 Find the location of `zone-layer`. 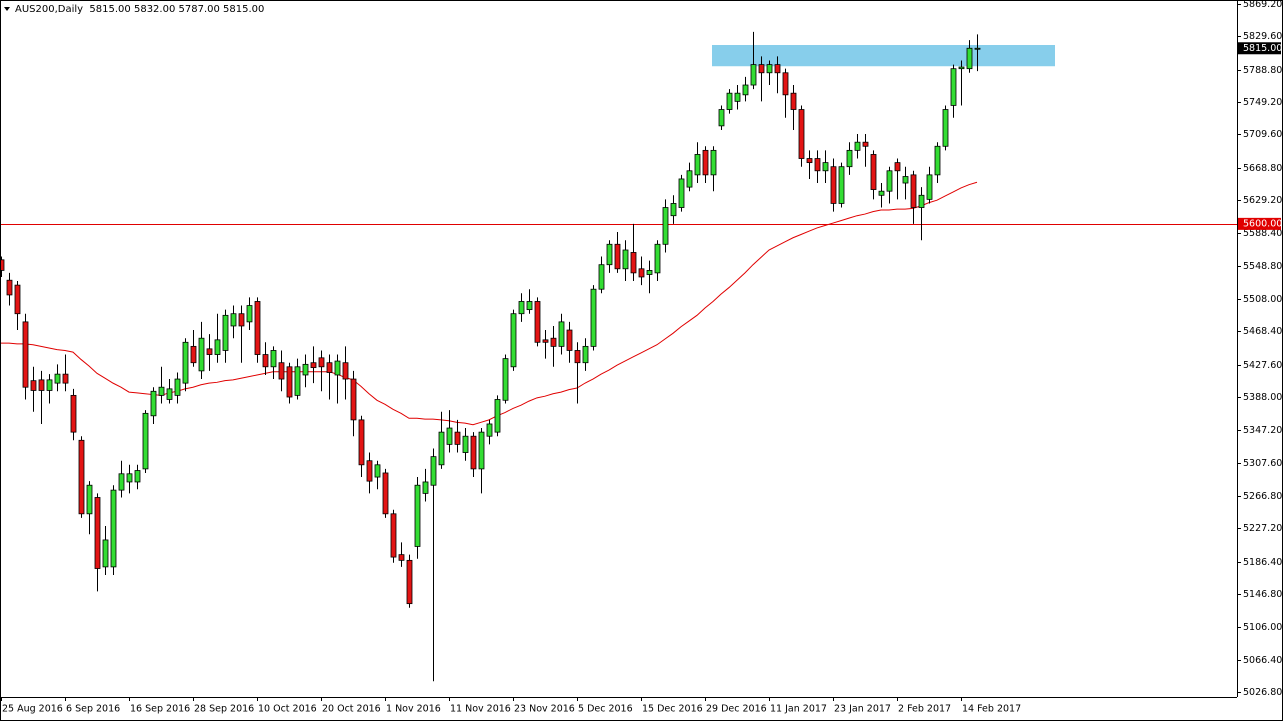

zone-layer is located at coordinates (883, 56).